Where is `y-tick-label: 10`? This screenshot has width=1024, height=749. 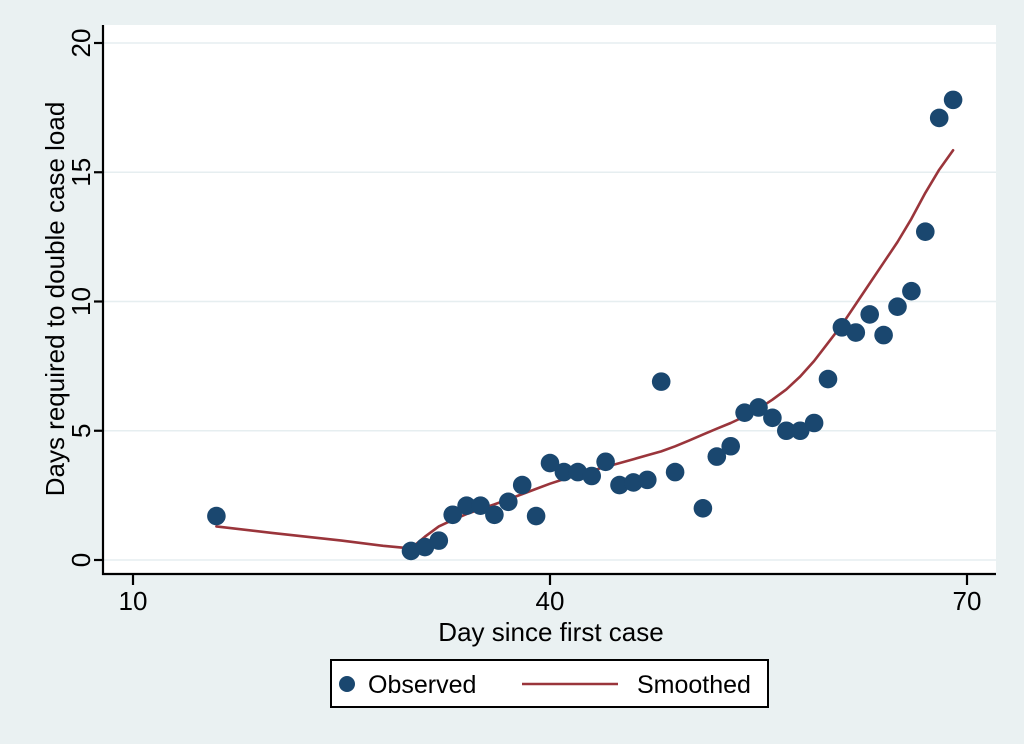
y-tick-label: 10 is located at coordinates (81, 301).